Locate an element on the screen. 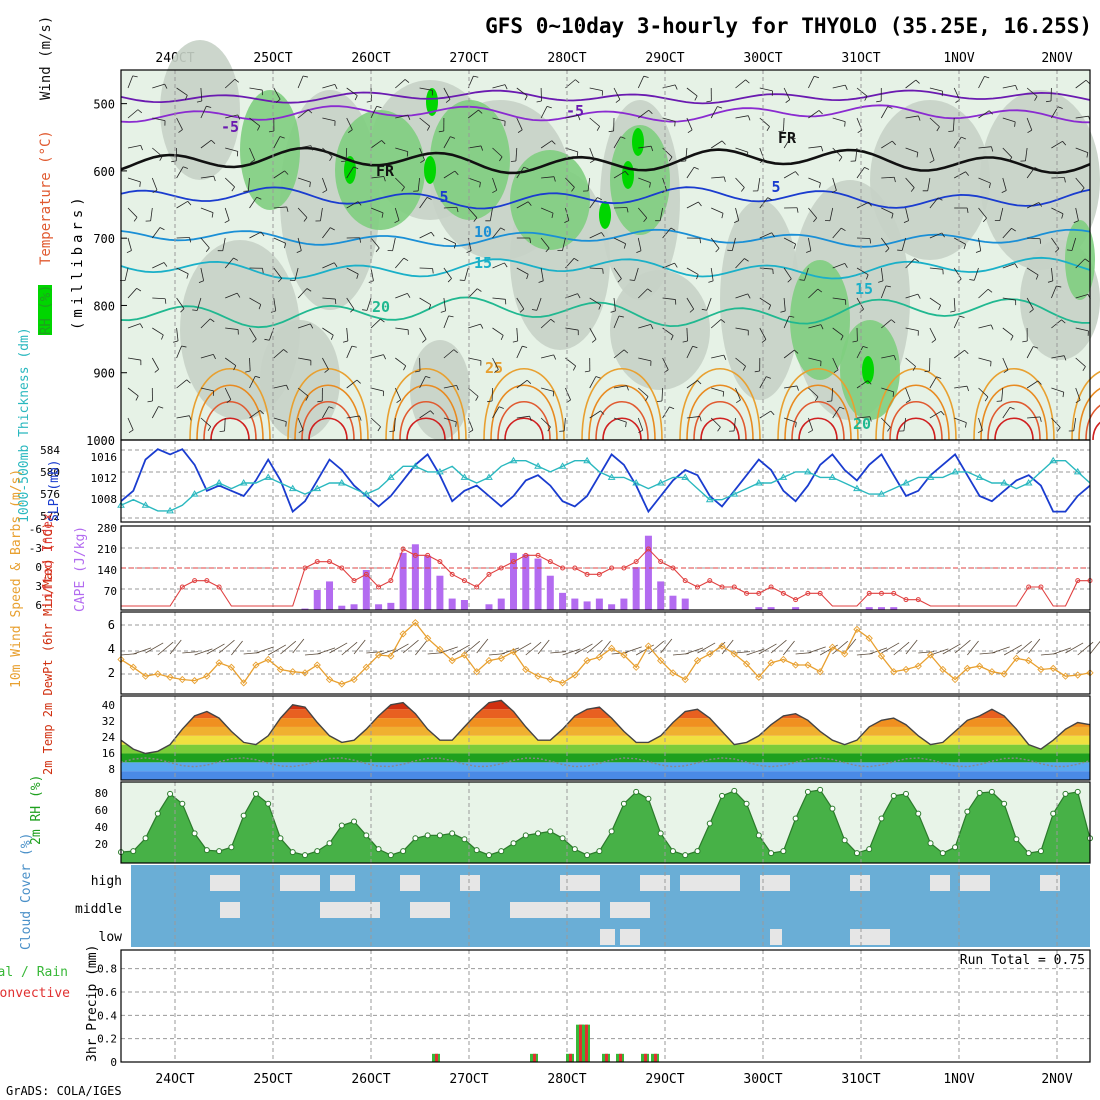  rh-area is located at coordinates (300, 380).